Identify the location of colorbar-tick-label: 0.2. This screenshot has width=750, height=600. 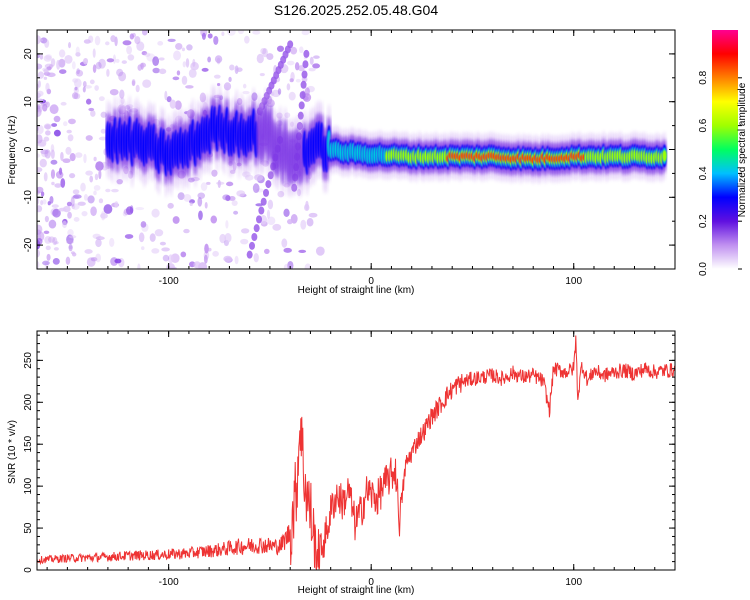
(703, 221).